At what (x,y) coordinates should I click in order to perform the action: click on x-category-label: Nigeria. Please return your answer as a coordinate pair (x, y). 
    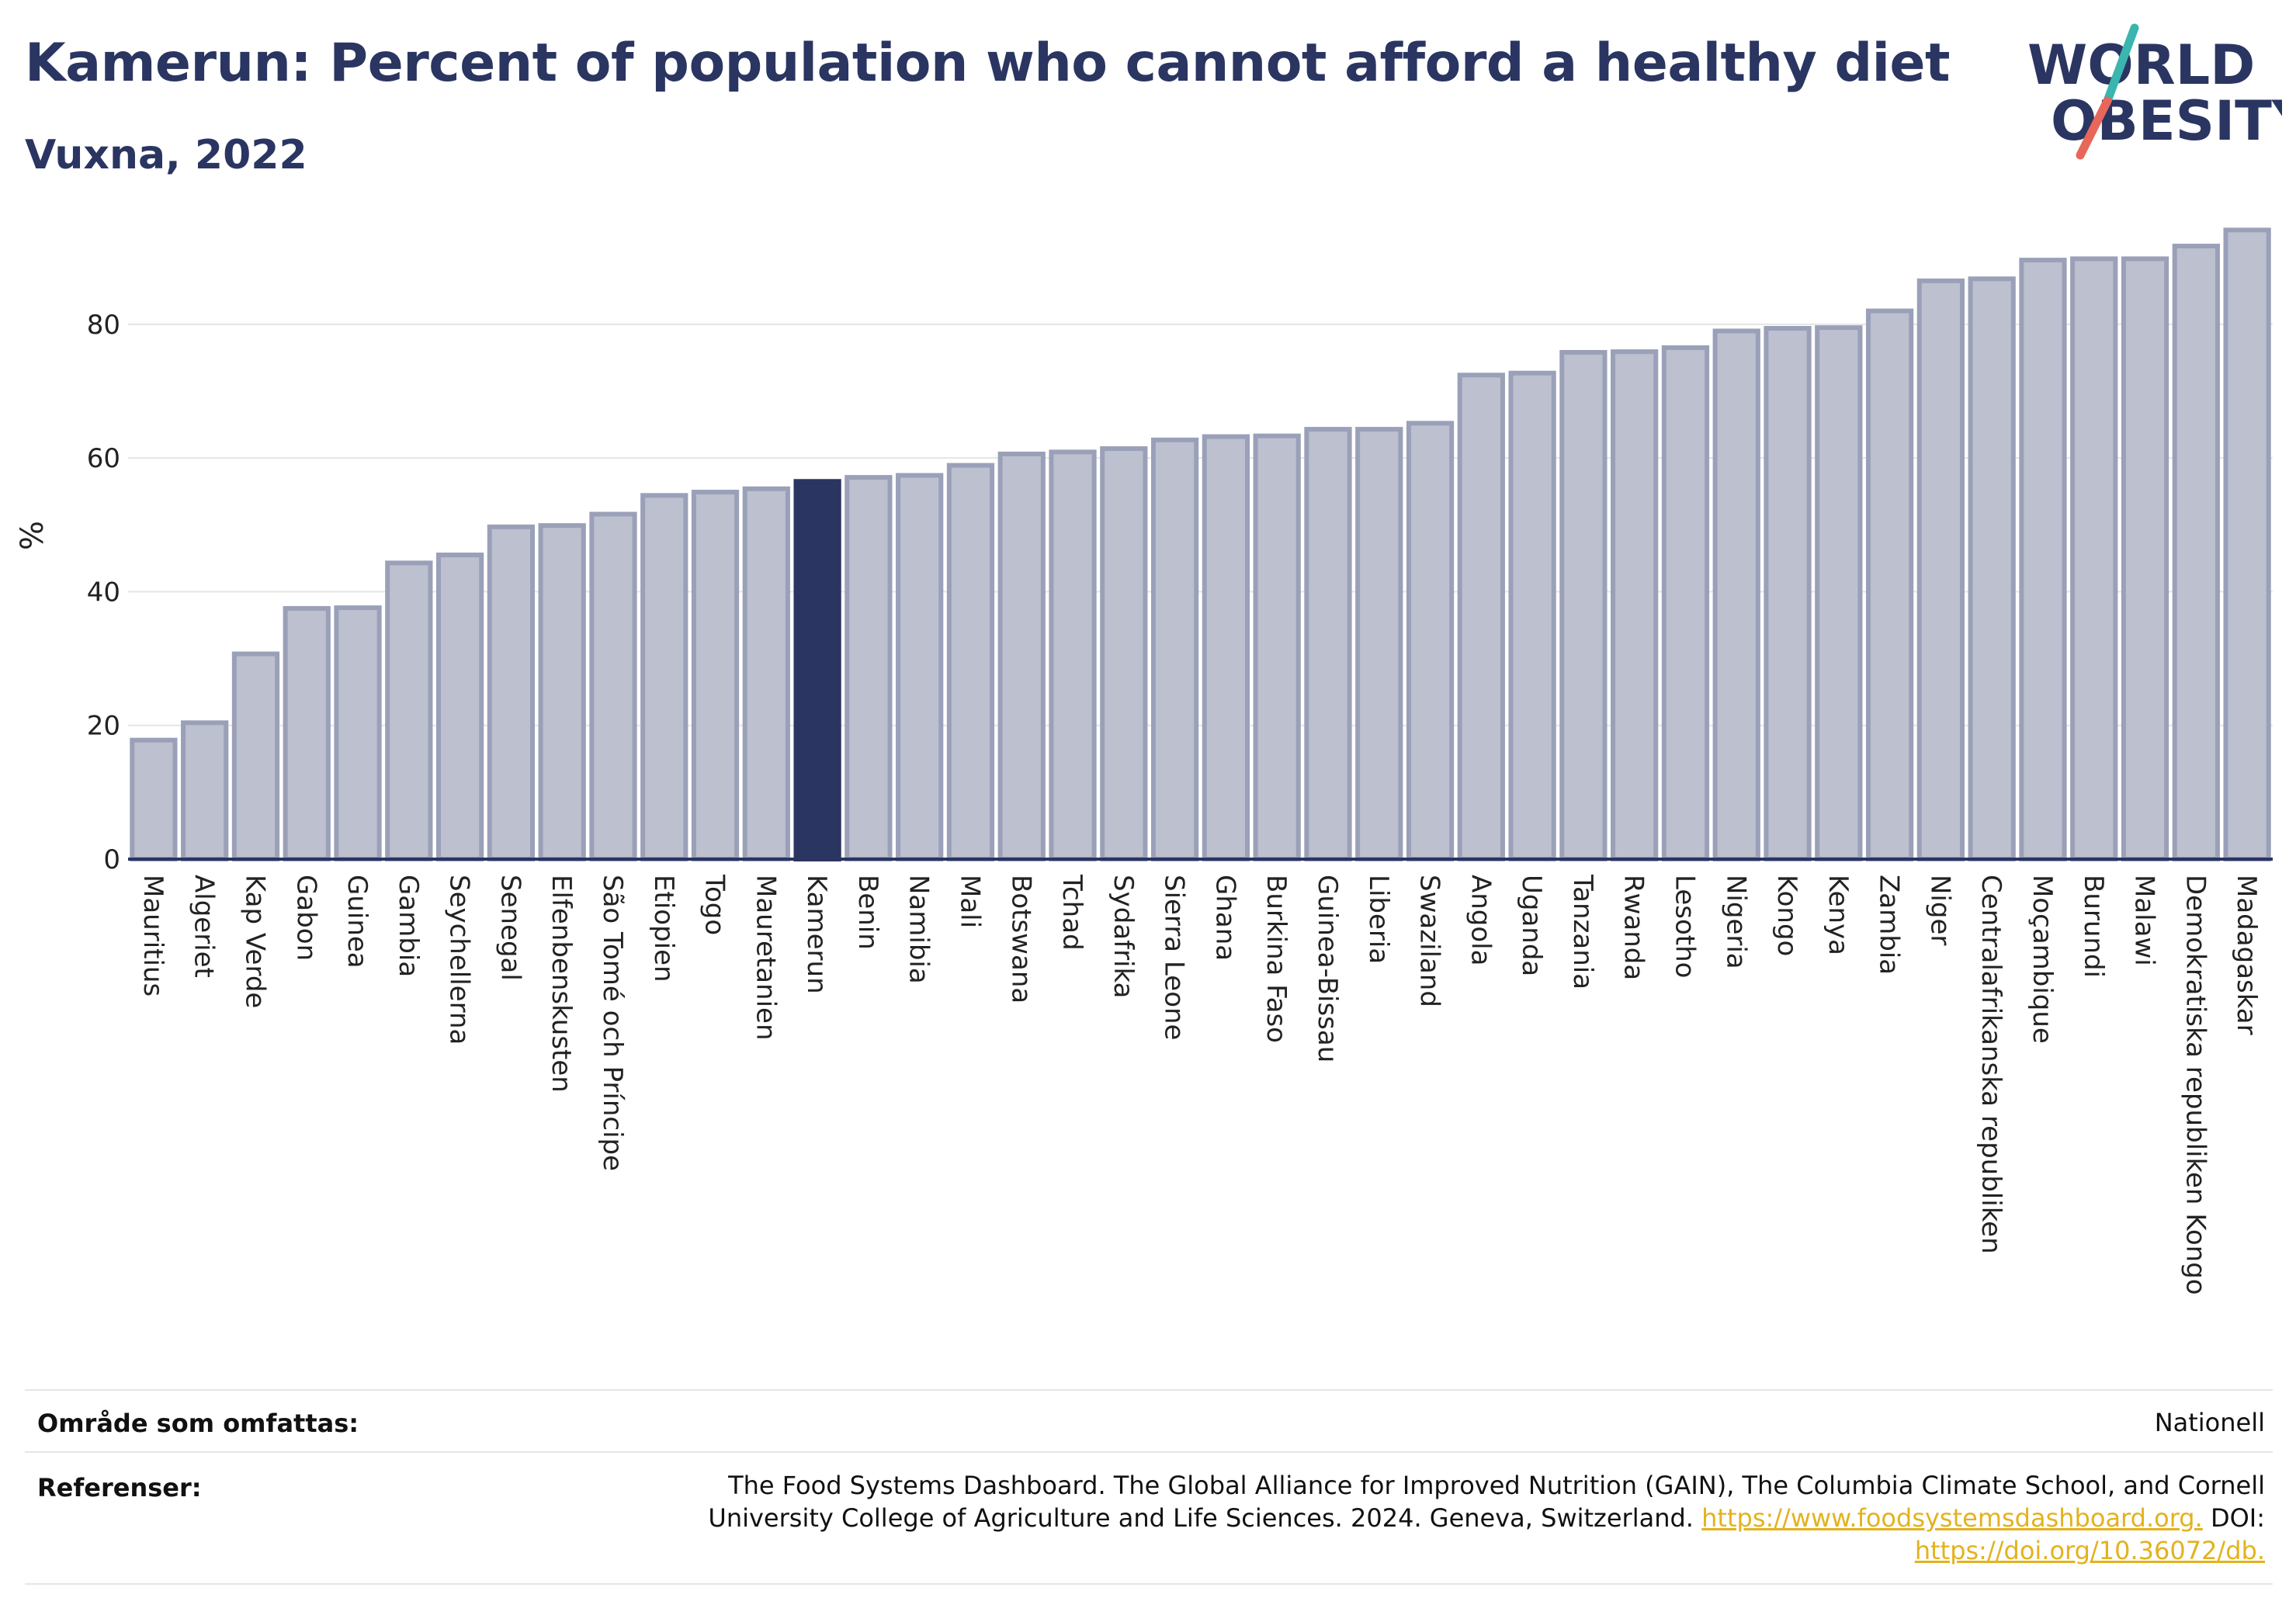
    Looking at the image, I should click on (1735, 922).